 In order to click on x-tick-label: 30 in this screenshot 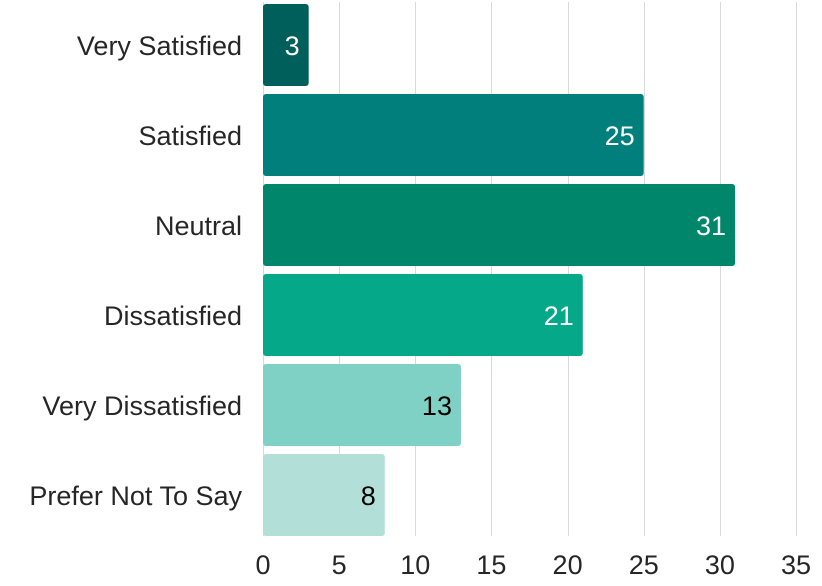, I will do `click(720, 565)`.